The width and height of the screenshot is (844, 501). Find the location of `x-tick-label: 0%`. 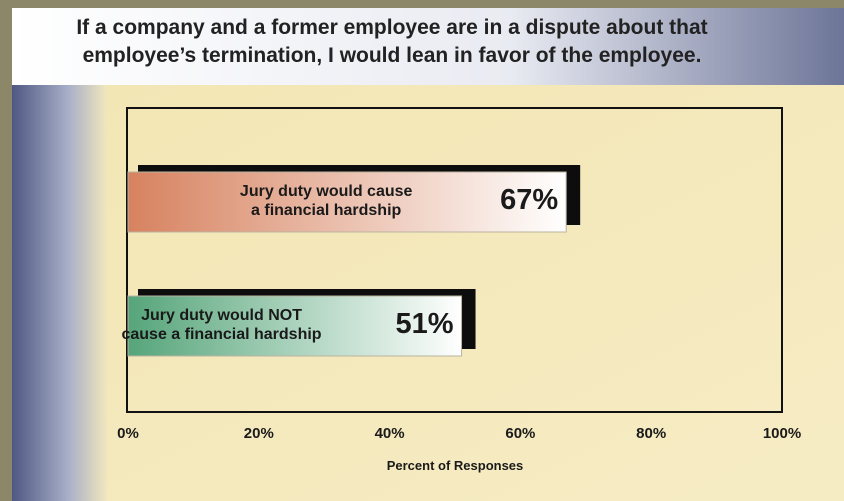

x-tick-label: 0% is located at coordinates (128, 433).